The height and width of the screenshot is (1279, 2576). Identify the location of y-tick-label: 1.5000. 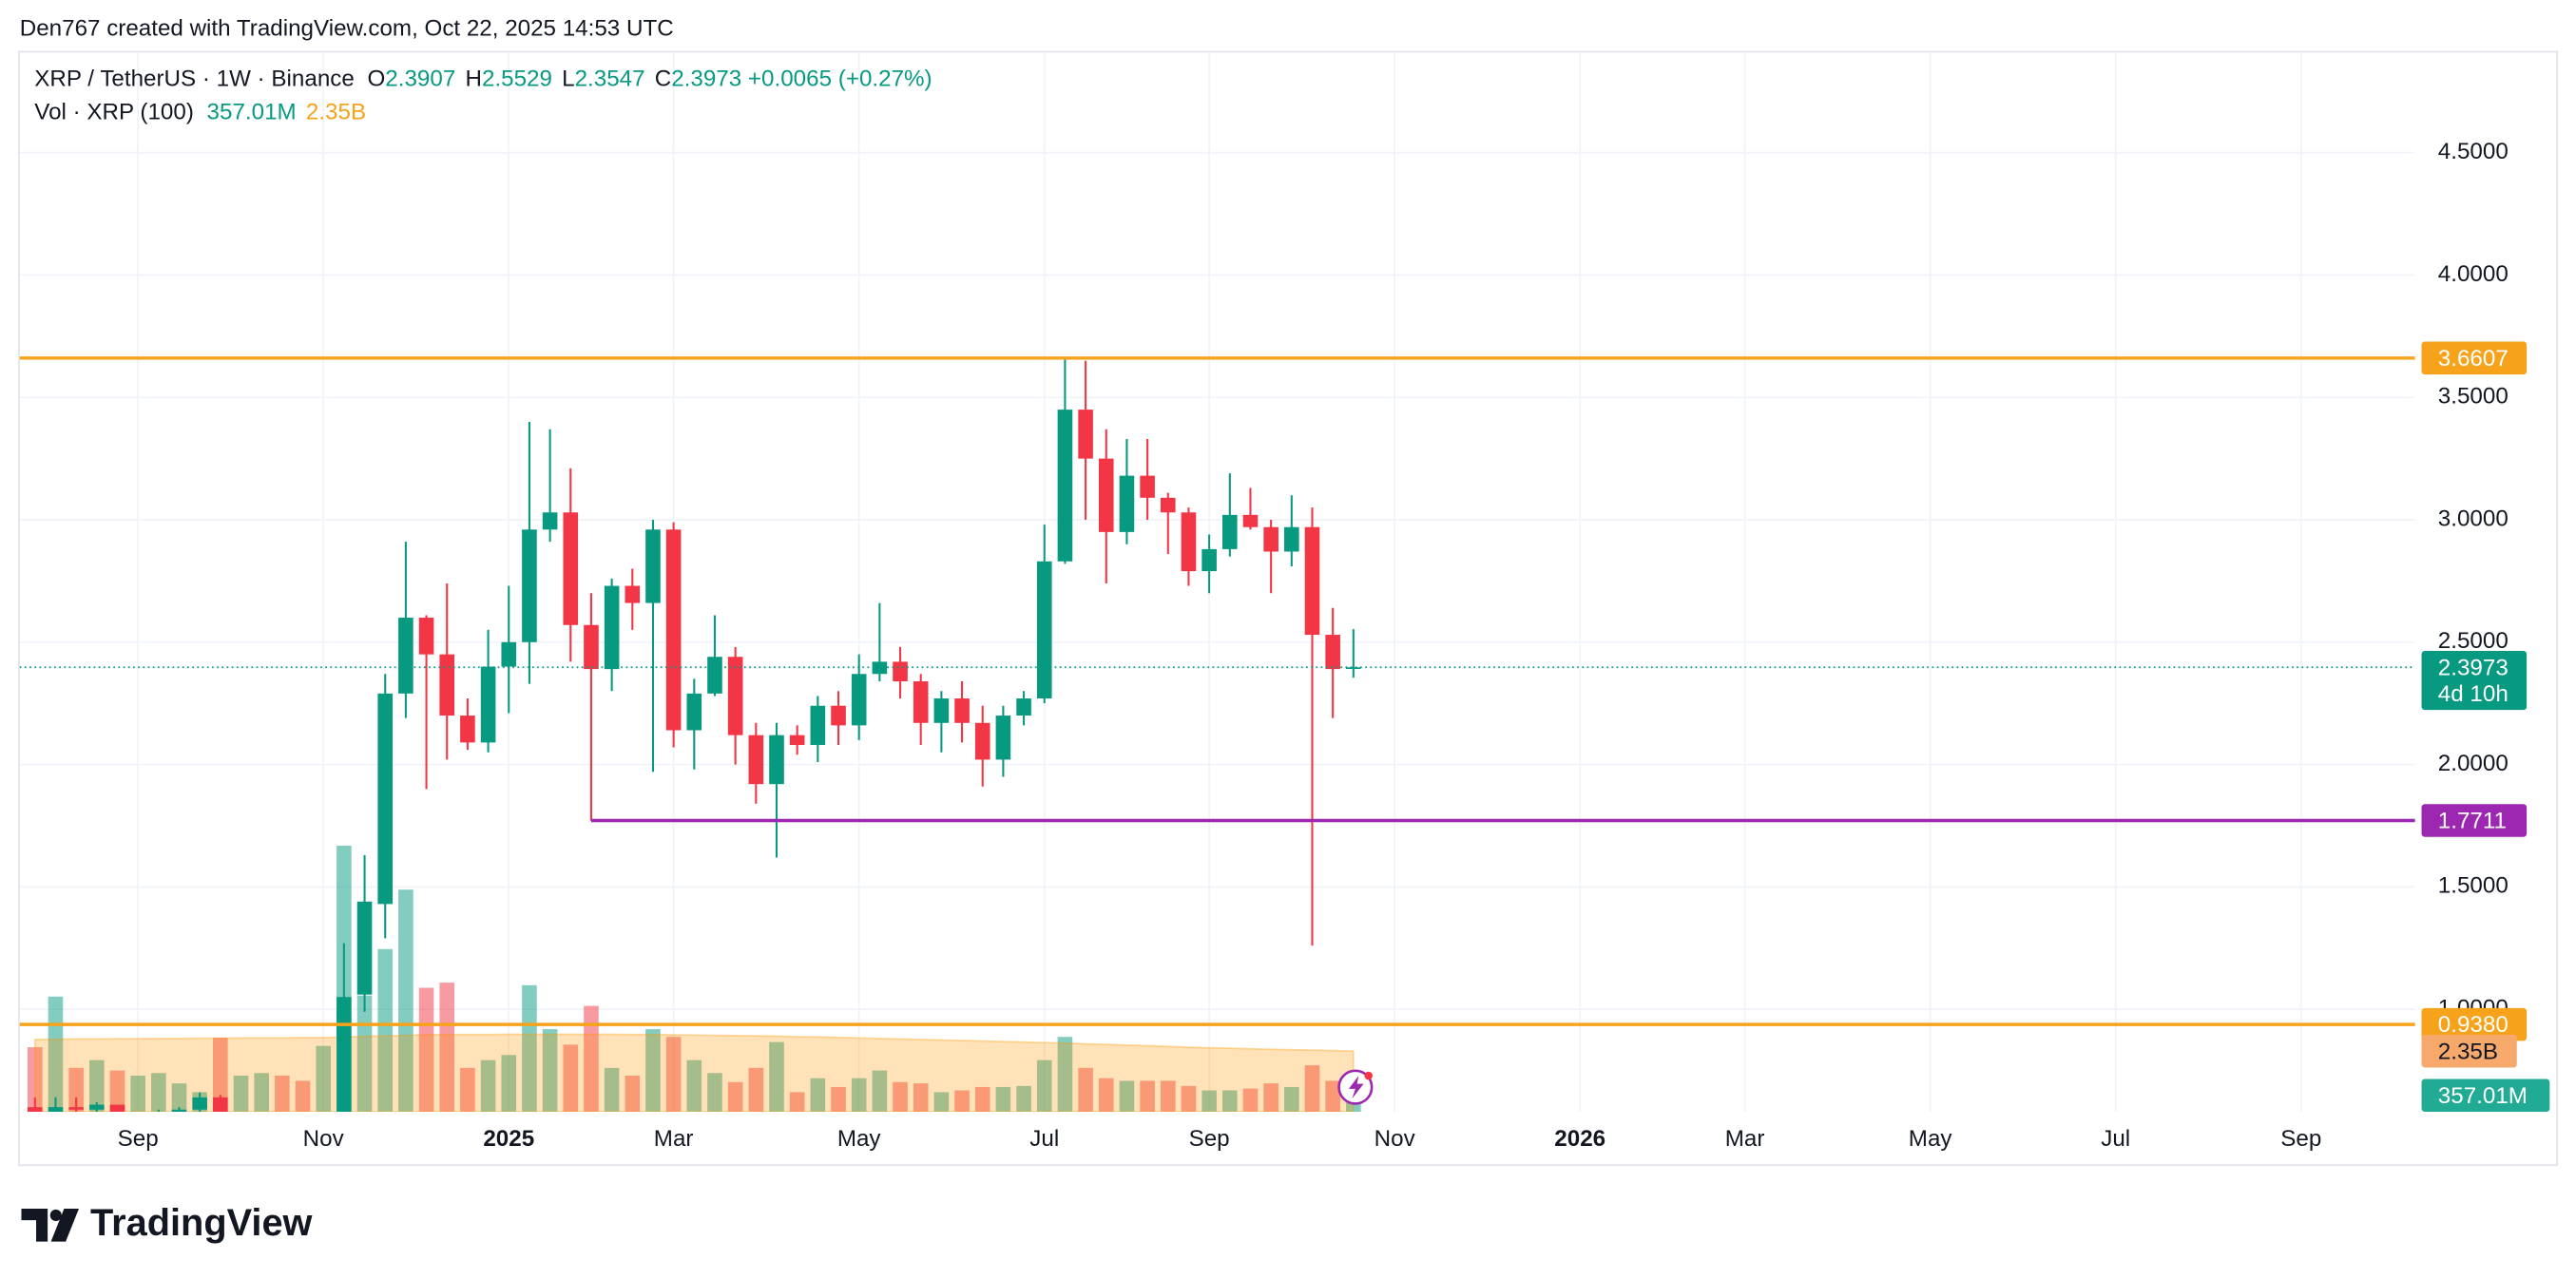
(2473, 886).